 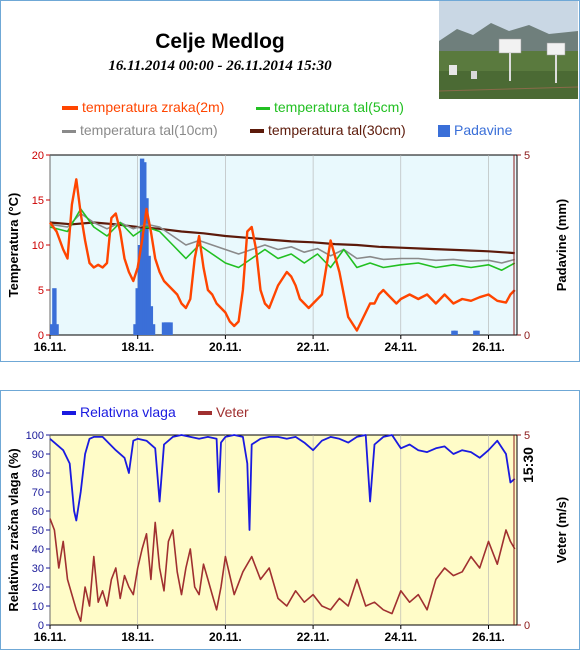 I want to click on y-tick-label: 40, so click(x=38, y=550).